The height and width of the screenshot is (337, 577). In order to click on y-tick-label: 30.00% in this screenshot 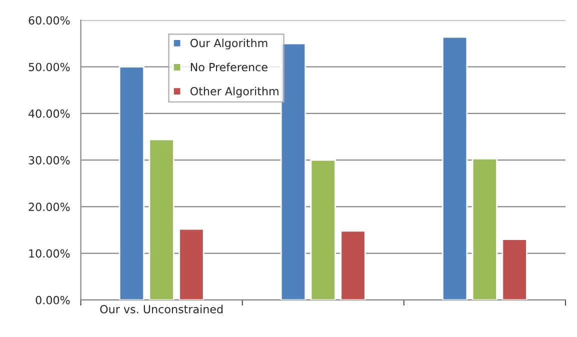, I will do `click(49, 160)`.